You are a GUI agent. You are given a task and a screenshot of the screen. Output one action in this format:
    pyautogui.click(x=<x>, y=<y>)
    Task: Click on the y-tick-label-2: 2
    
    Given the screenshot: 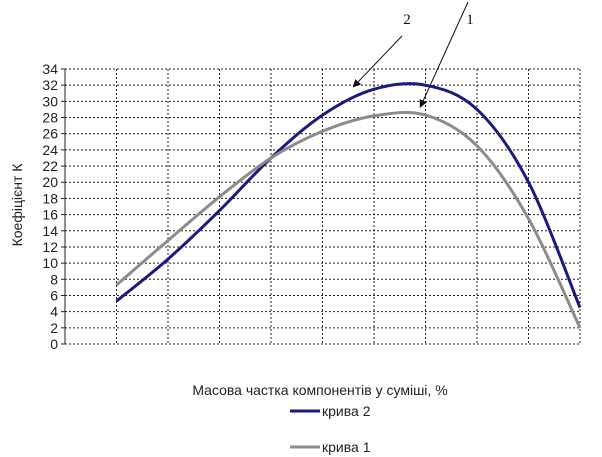 What is the action you would take?
    pyautogui.click(x=54, y=328)
    